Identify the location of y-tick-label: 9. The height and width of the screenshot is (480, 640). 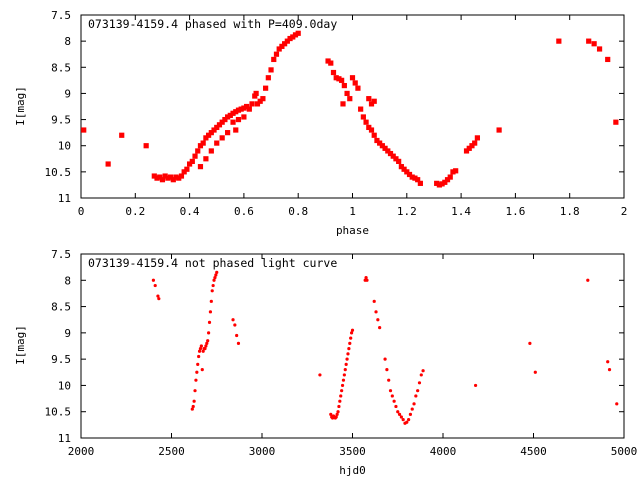
(67, 93).